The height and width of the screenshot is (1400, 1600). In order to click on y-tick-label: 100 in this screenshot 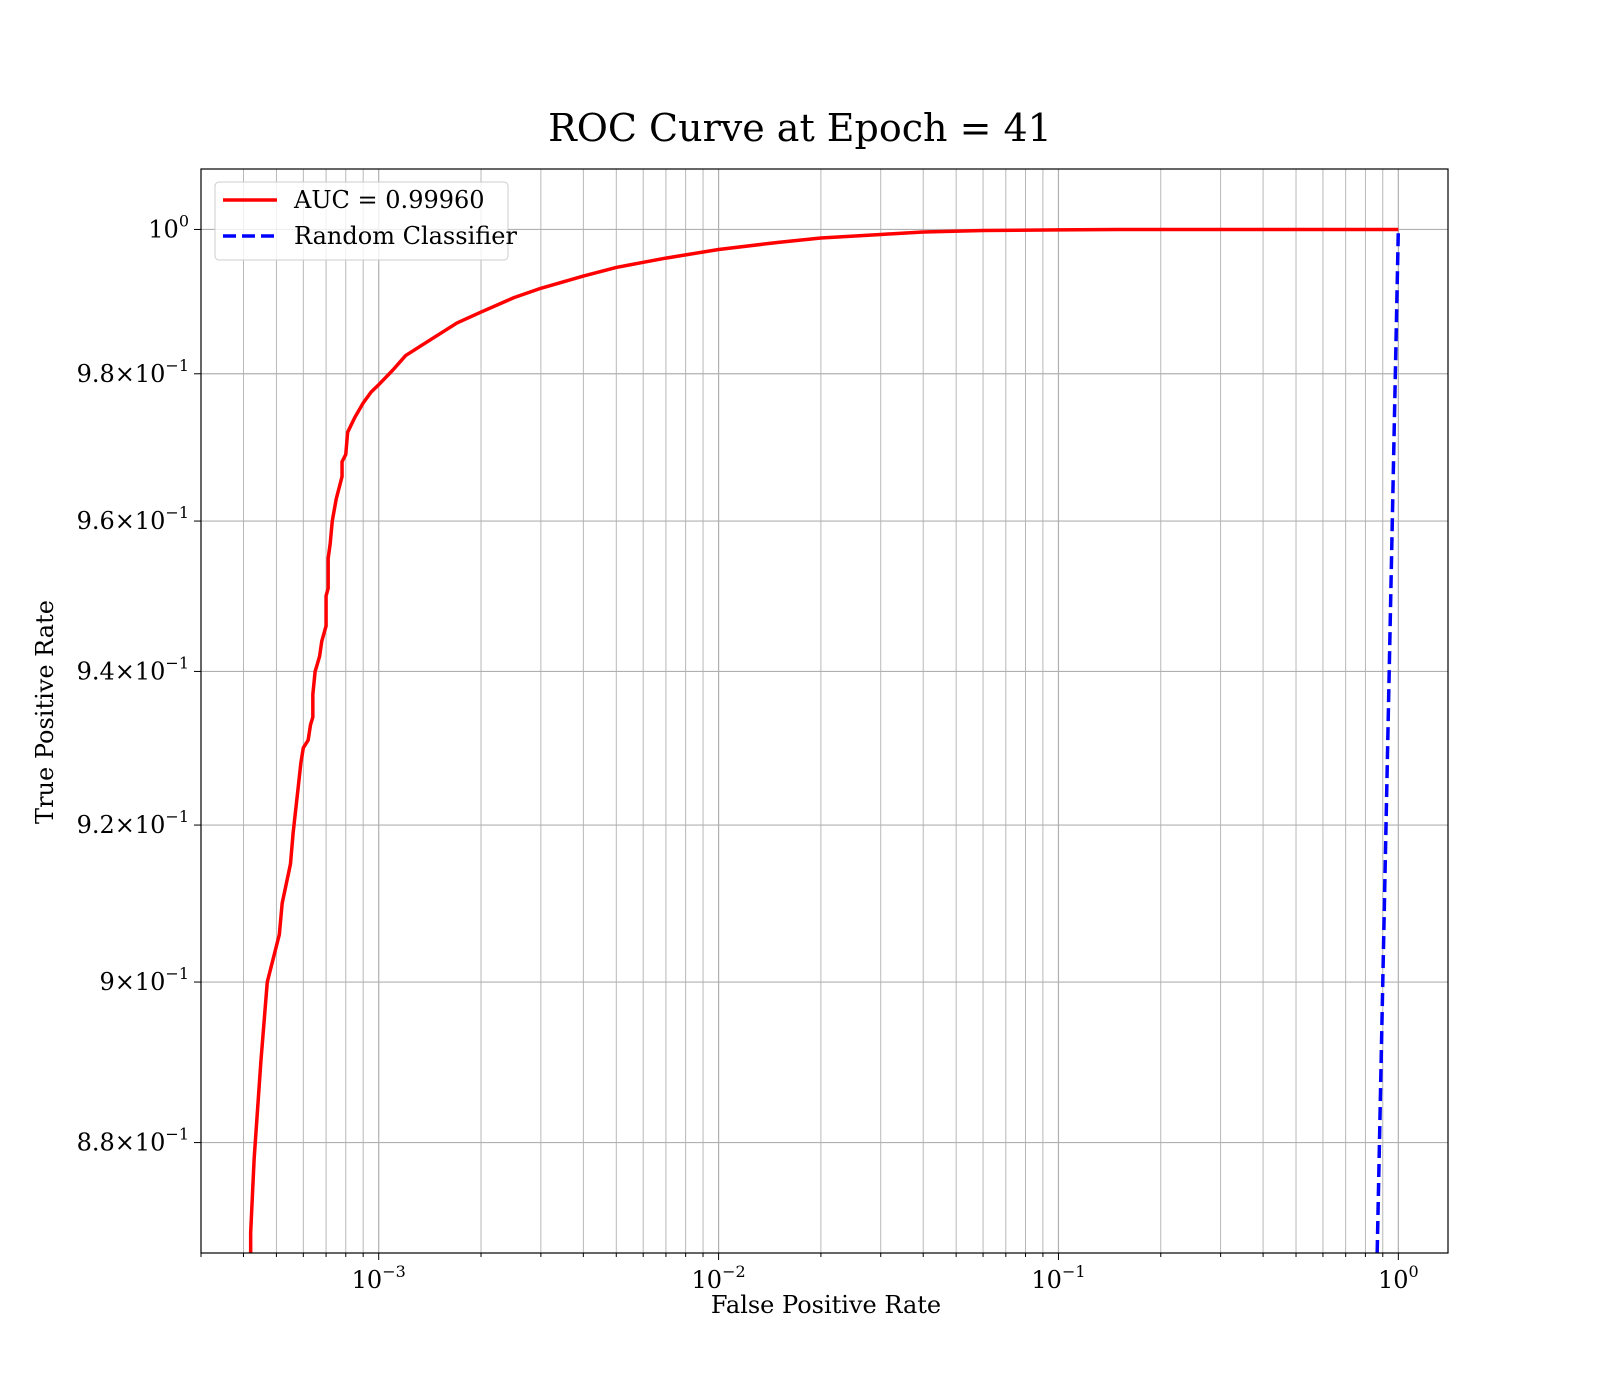, I will do `click(168, 227)`.